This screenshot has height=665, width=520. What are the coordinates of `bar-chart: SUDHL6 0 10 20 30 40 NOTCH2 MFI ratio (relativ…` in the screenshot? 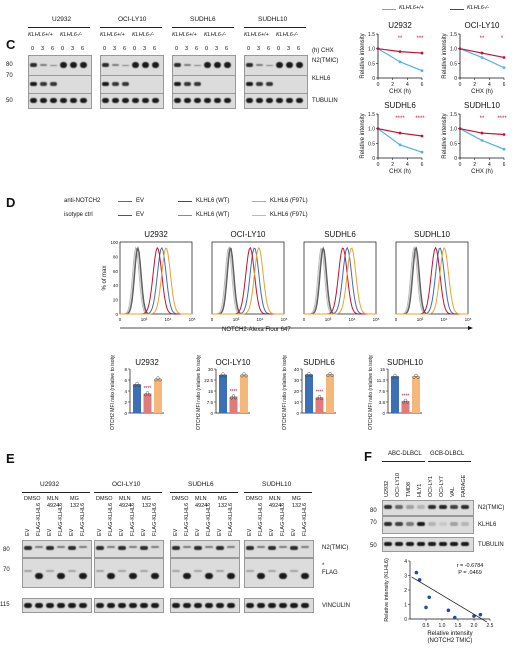 It's located at (309, 392).